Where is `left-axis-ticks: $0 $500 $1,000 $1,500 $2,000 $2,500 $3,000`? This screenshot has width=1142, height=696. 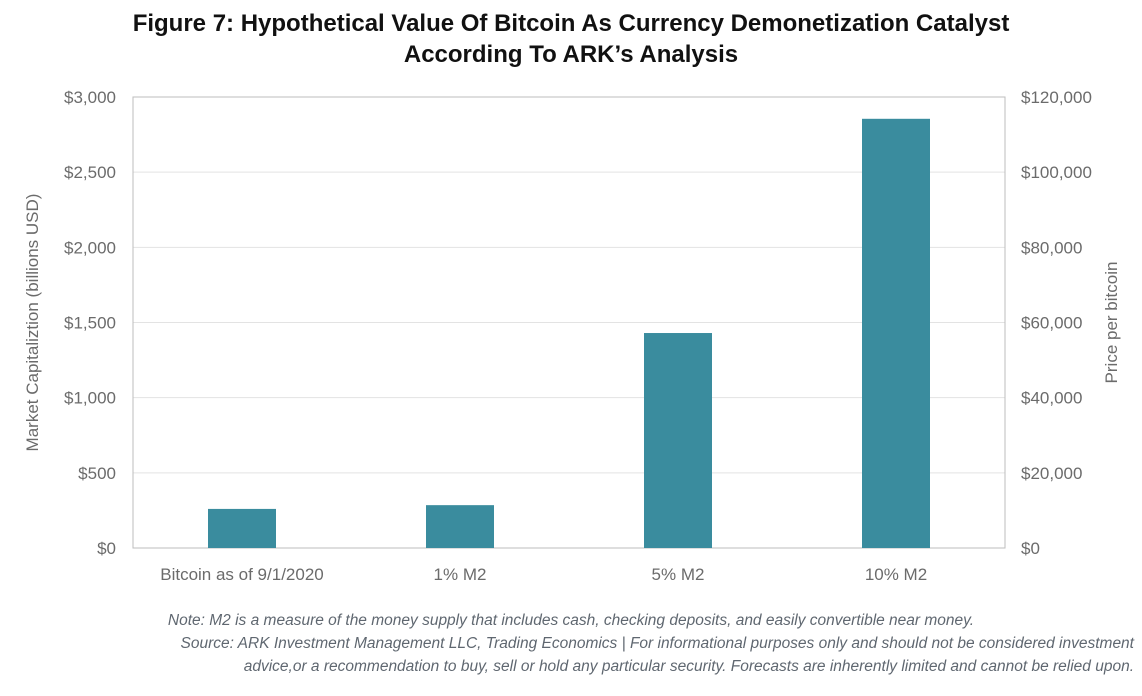 left-axis-ticks: $0 $500 $1,000 $1,500 $2,000 $2,500 $3,000 is located at coordinates (90, 323).